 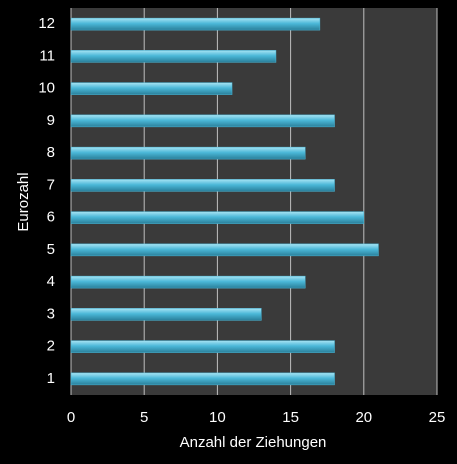 I want to click on y-tick-label: 1, so click(x=51, y=378).